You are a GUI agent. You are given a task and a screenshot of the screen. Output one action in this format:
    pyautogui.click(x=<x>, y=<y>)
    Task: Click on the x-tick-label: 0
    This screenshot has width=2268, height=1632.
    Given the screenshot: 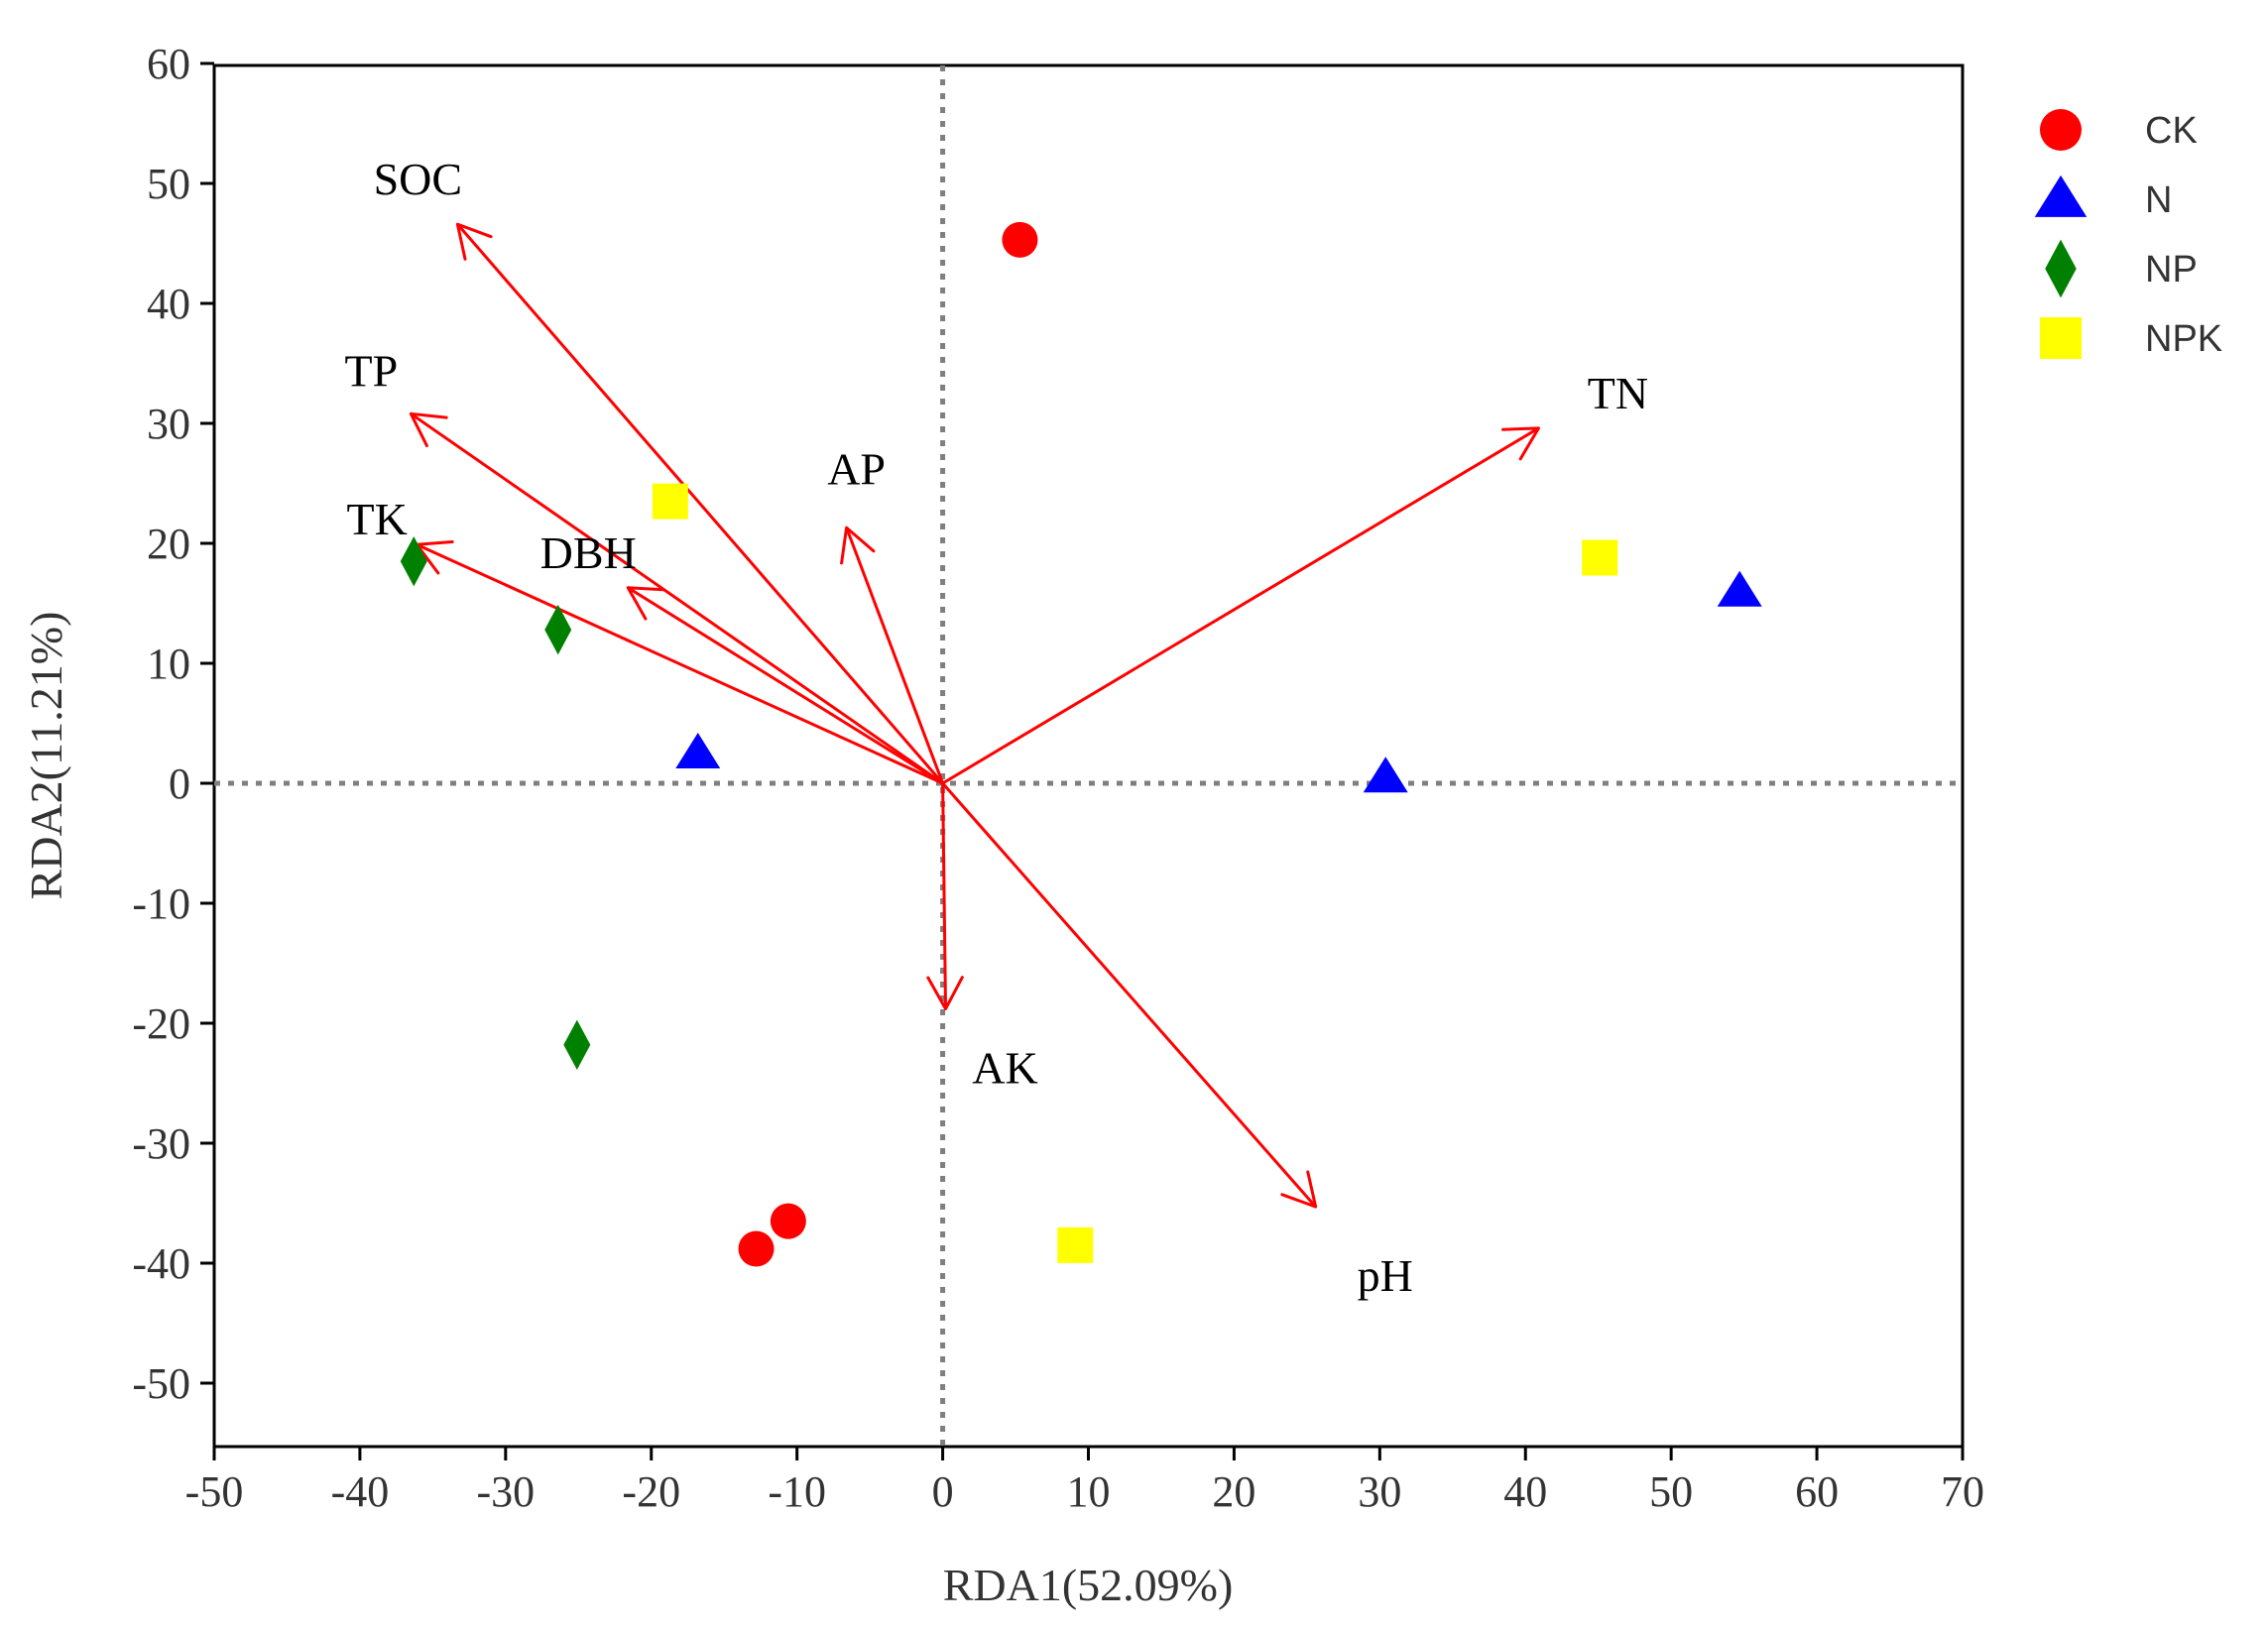 What is the action you would take?
    pyautogui.click(x=943, y=1491)
    